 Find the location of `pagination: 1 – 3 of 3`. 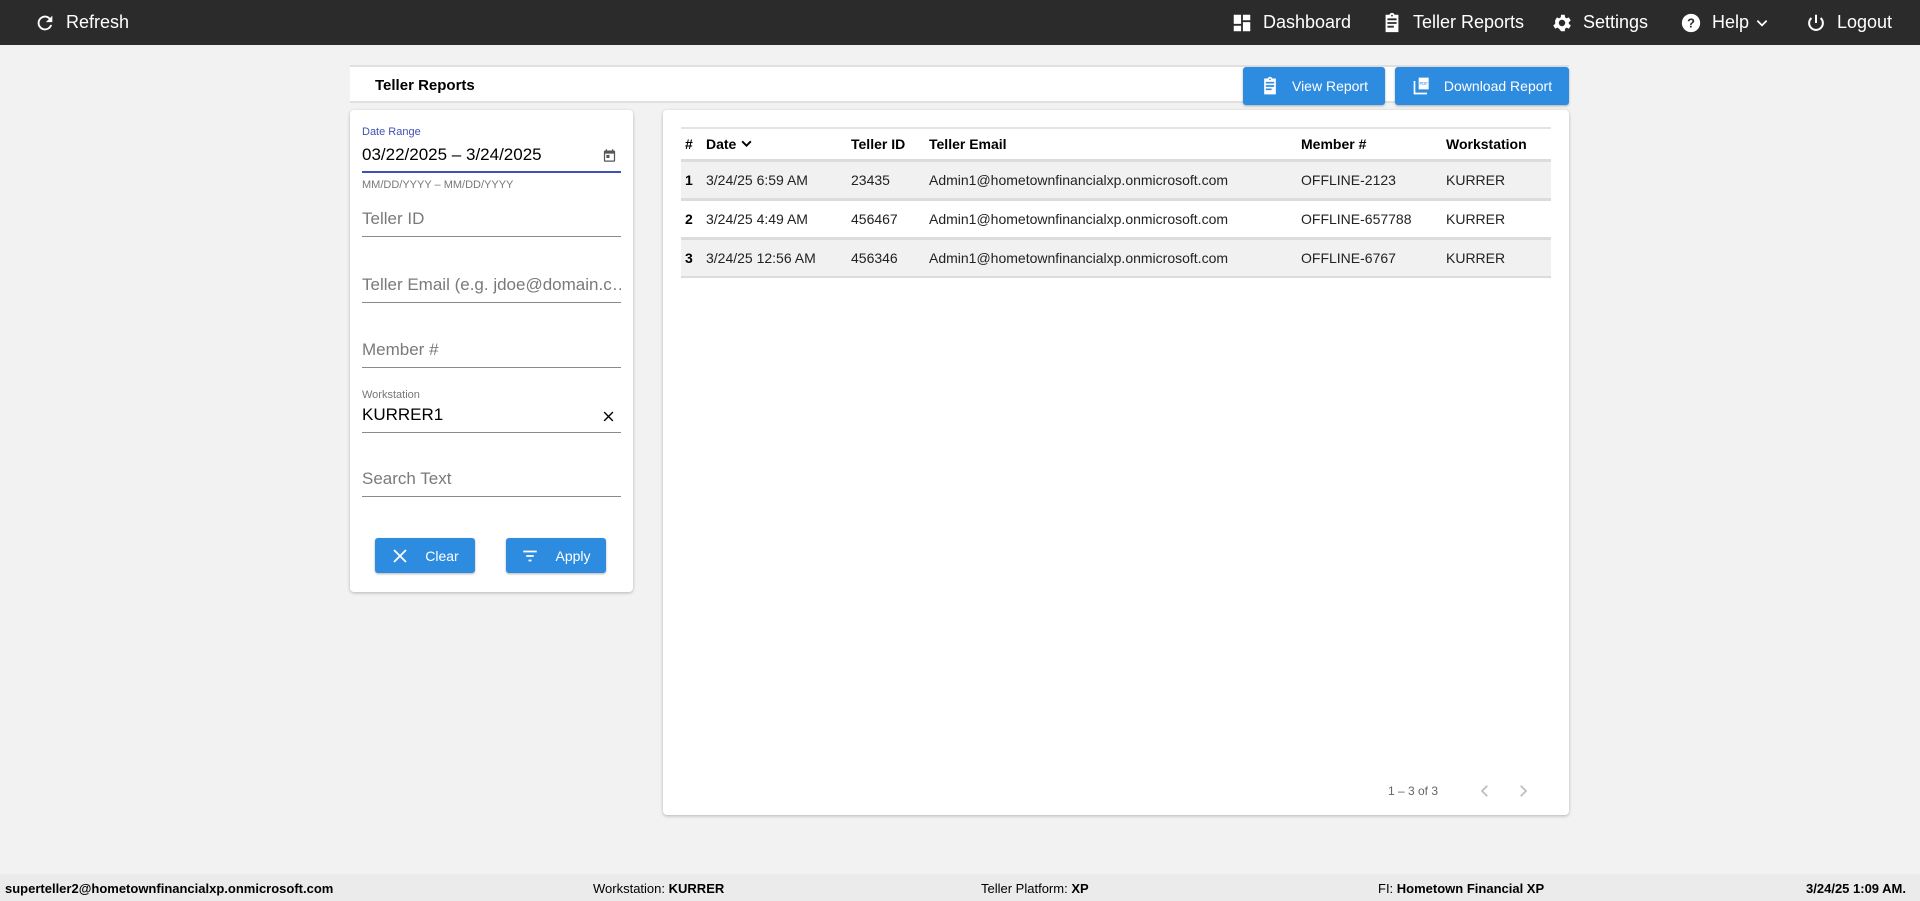

pagination: 1 – 3 of 3 is located at coordinates (1478, 791).